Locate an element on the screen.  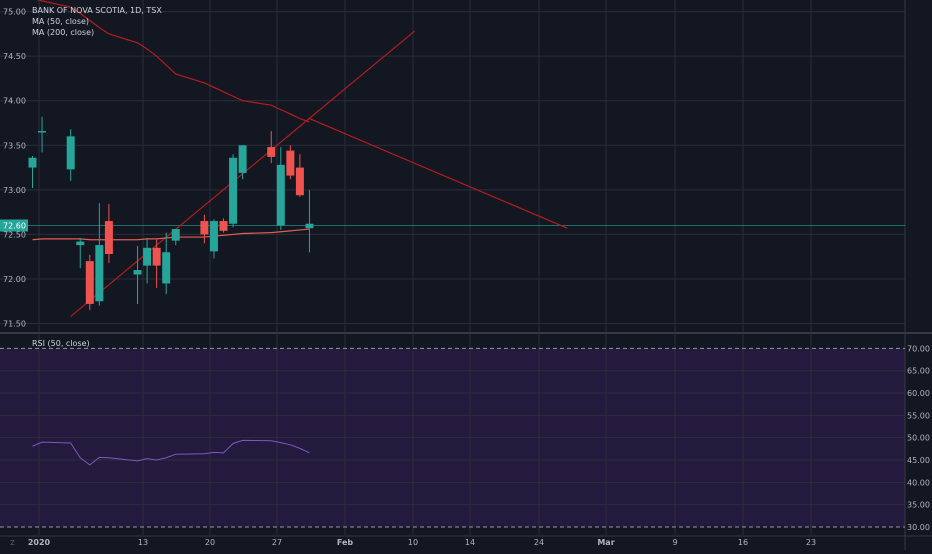
last-price-badge is located at coordinates (14, 225).